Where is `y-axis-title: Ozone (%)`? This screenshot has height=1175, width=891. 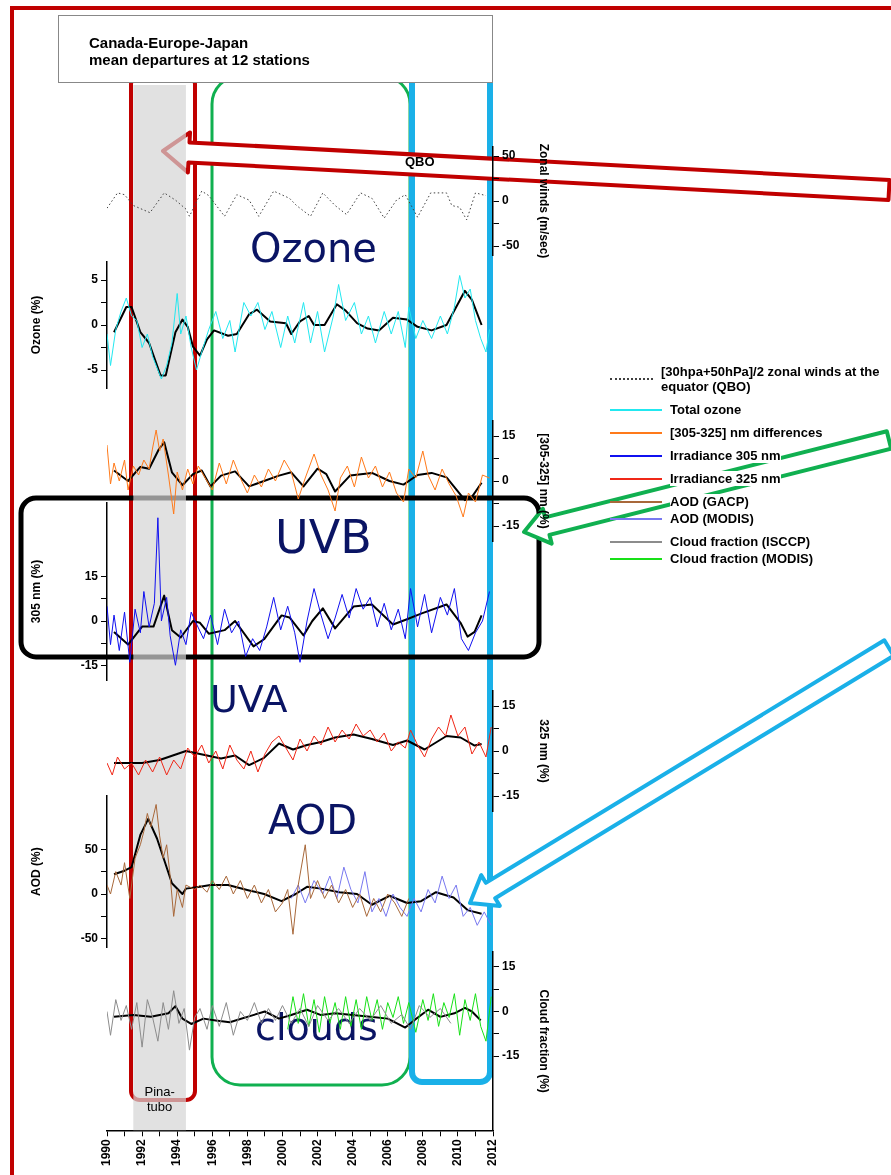
y-axis-title: Ozone (%) is located at coordinates (35, 325).